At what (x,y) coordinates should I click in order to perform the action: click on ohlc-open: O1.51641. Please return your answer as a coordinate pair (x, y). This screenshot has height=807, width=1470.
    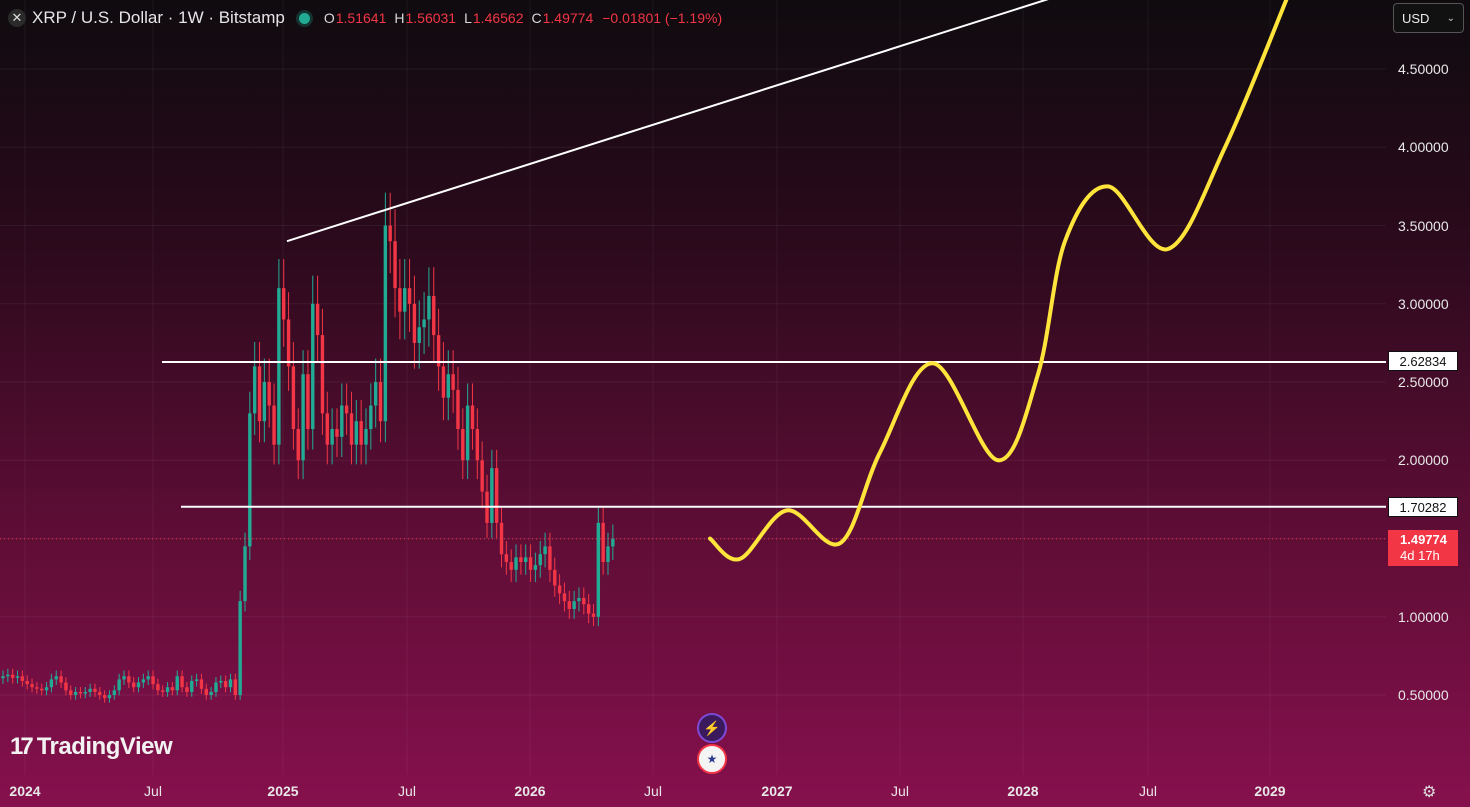
    Looking at the image, I should click on (355, 18).